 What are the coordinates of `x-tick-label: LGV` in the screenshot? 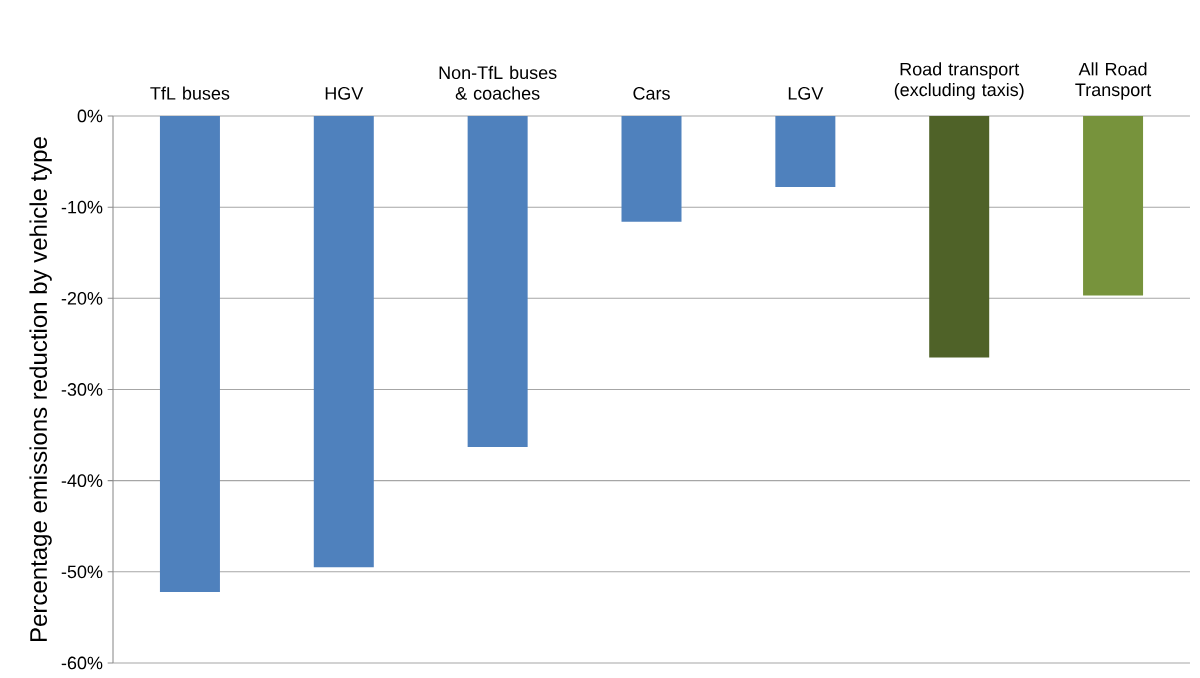 It's located at (806, 93).